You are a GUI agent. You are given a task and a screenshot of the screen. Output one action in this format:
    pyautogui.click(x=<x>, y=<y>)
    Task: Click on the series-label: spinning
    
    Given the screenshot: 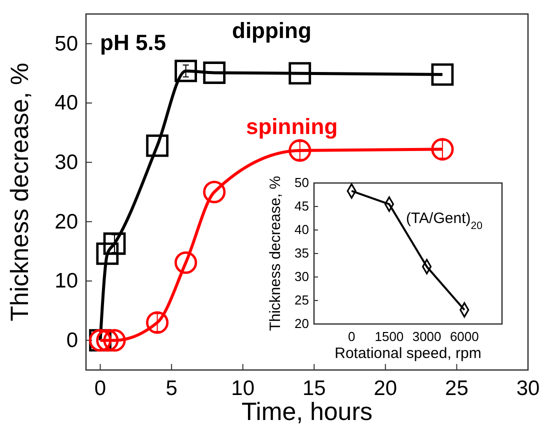 What is the action you would take?
    pyautogui.click(x=292, y=126)
    